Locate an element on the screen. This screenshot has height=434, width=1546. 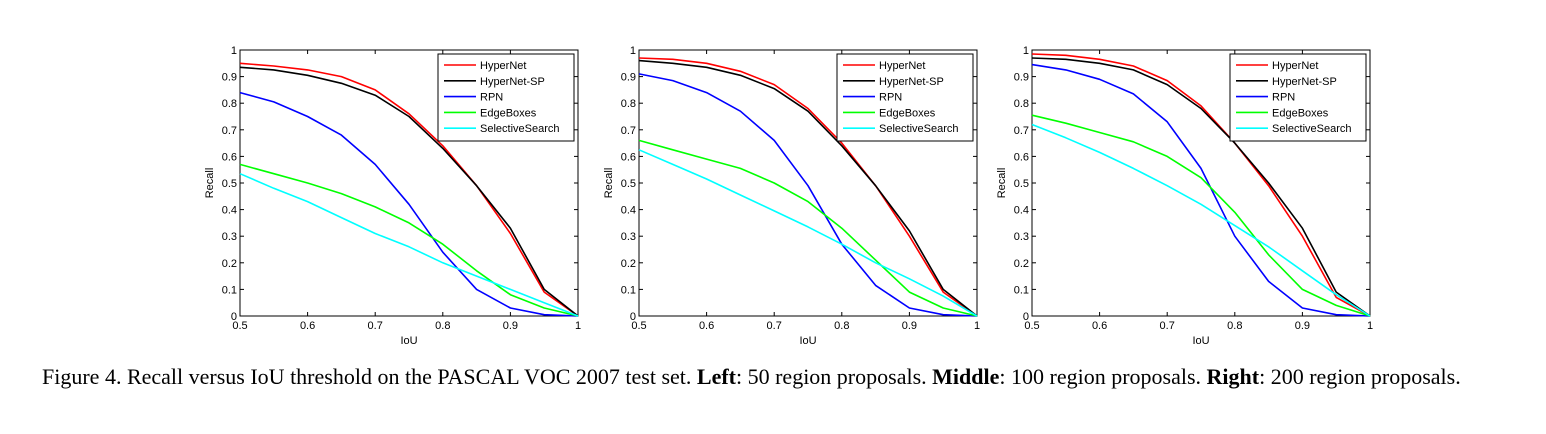
caption-left-label: Left is located at coordinates (716, 376).